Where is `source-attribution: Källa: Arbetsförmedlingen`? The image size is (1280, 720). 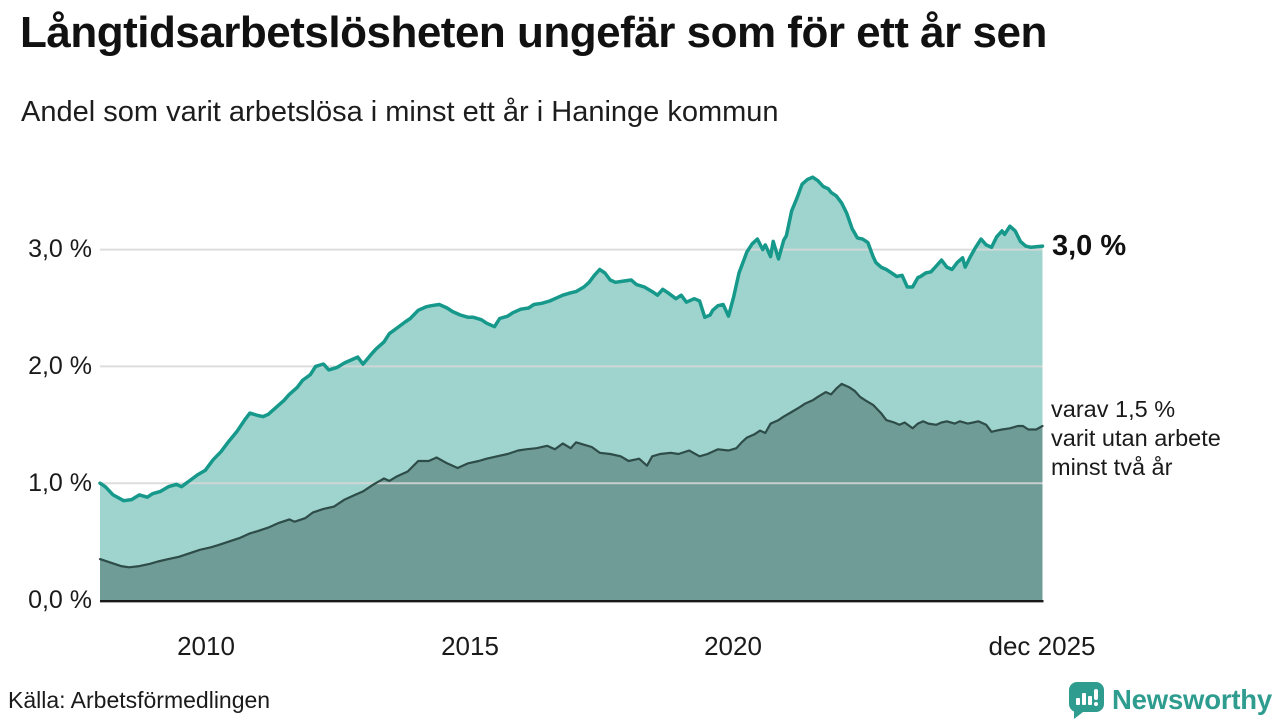 source-attribution: Källa: Arbetsförmedlingen is located at coordinates (139, 700).